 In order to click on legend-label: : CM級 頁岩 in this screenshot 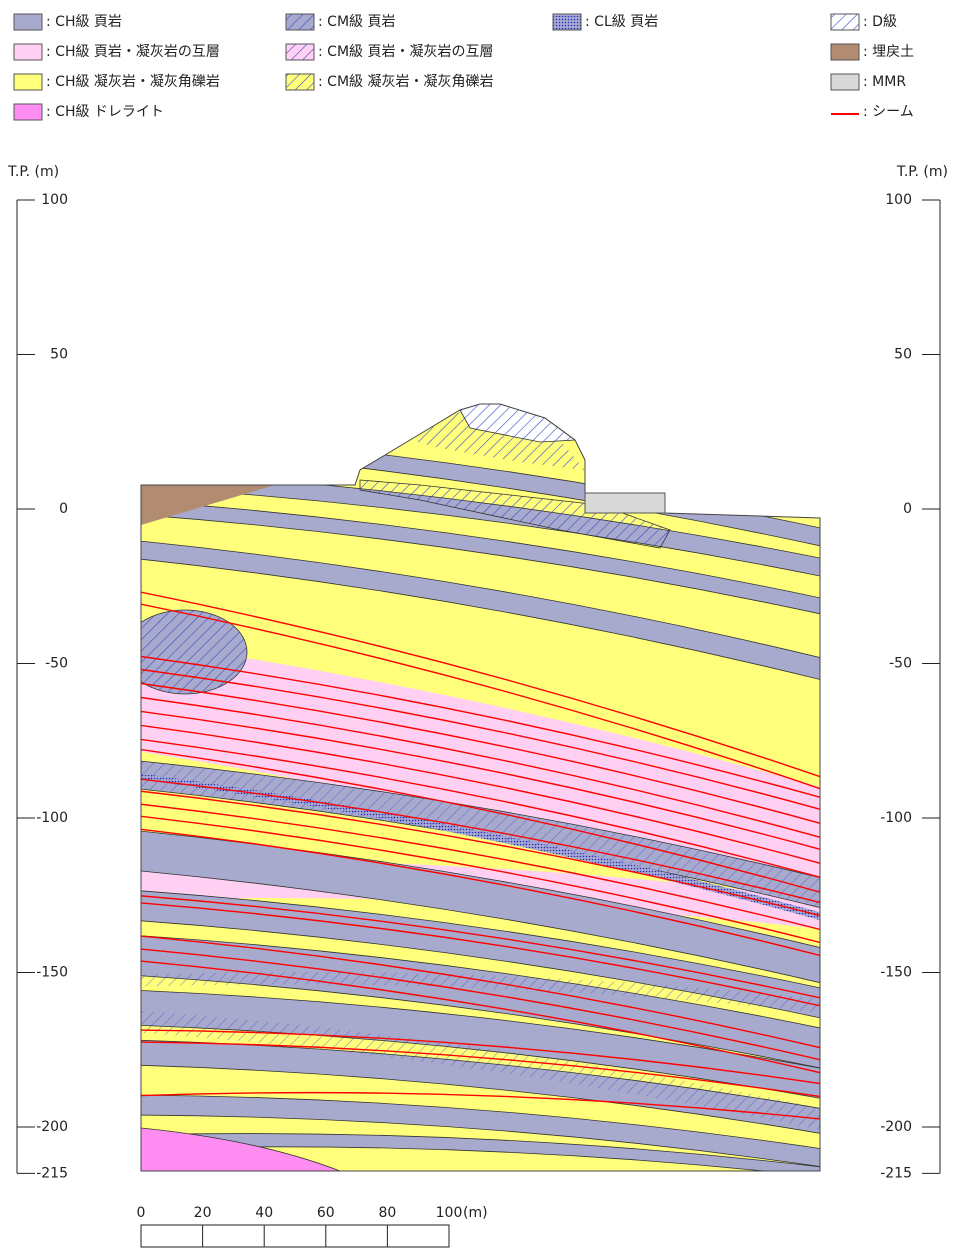, I will do `click(356, 22)`.